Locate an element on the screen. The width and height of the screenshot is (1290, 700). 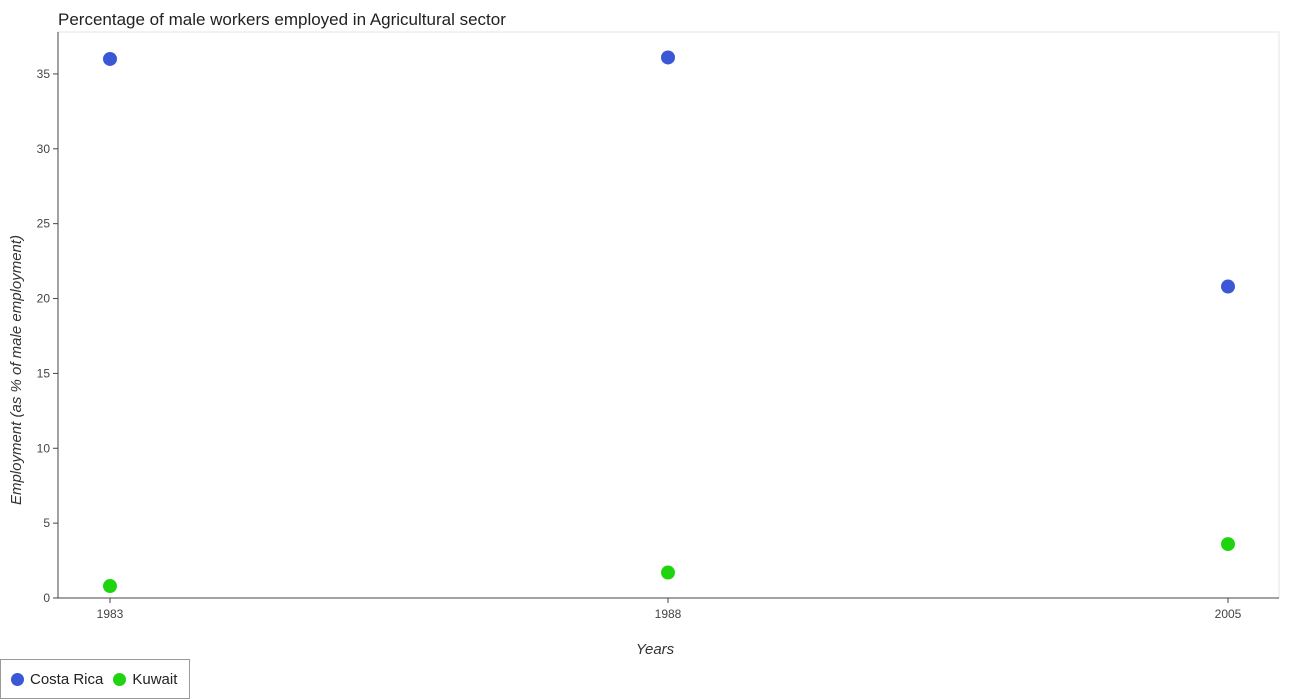
legend-label-costa-rica: Costa Rica is located at coordinates (67, 679).